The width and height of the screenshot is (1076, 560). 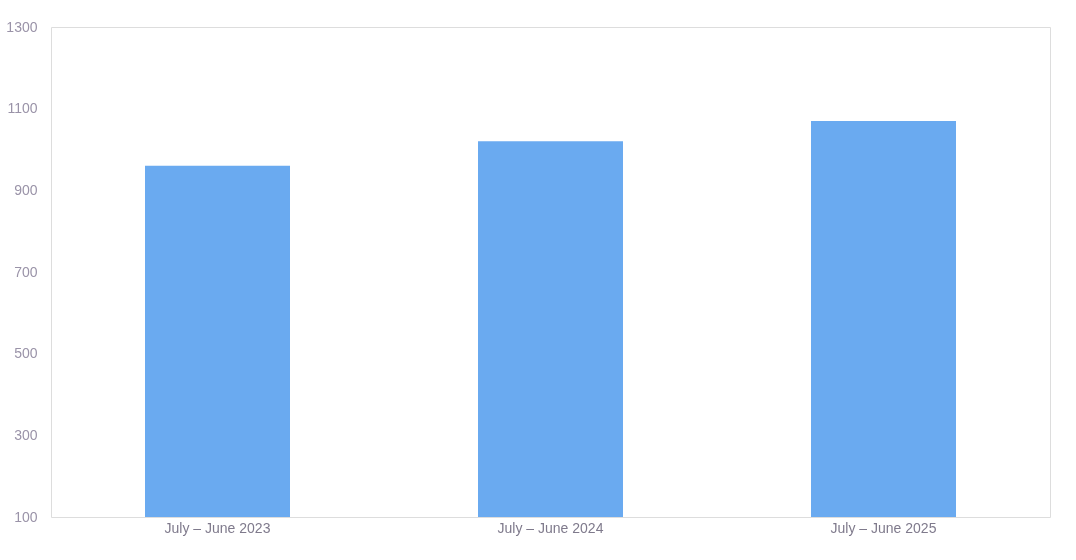 I want to click on y-tick-label: 1300, so click(x=22, y=26).